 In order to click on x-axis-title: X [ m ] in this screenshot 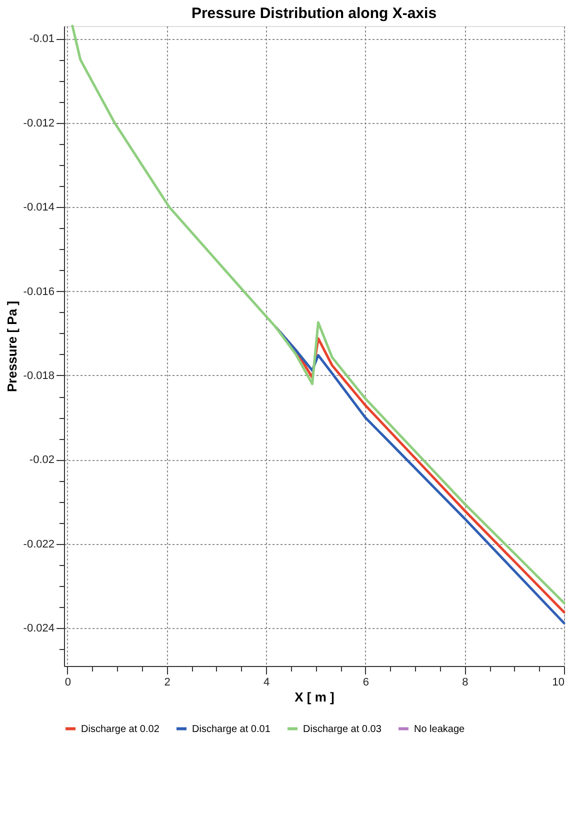, I will do `click(314, 697)`.